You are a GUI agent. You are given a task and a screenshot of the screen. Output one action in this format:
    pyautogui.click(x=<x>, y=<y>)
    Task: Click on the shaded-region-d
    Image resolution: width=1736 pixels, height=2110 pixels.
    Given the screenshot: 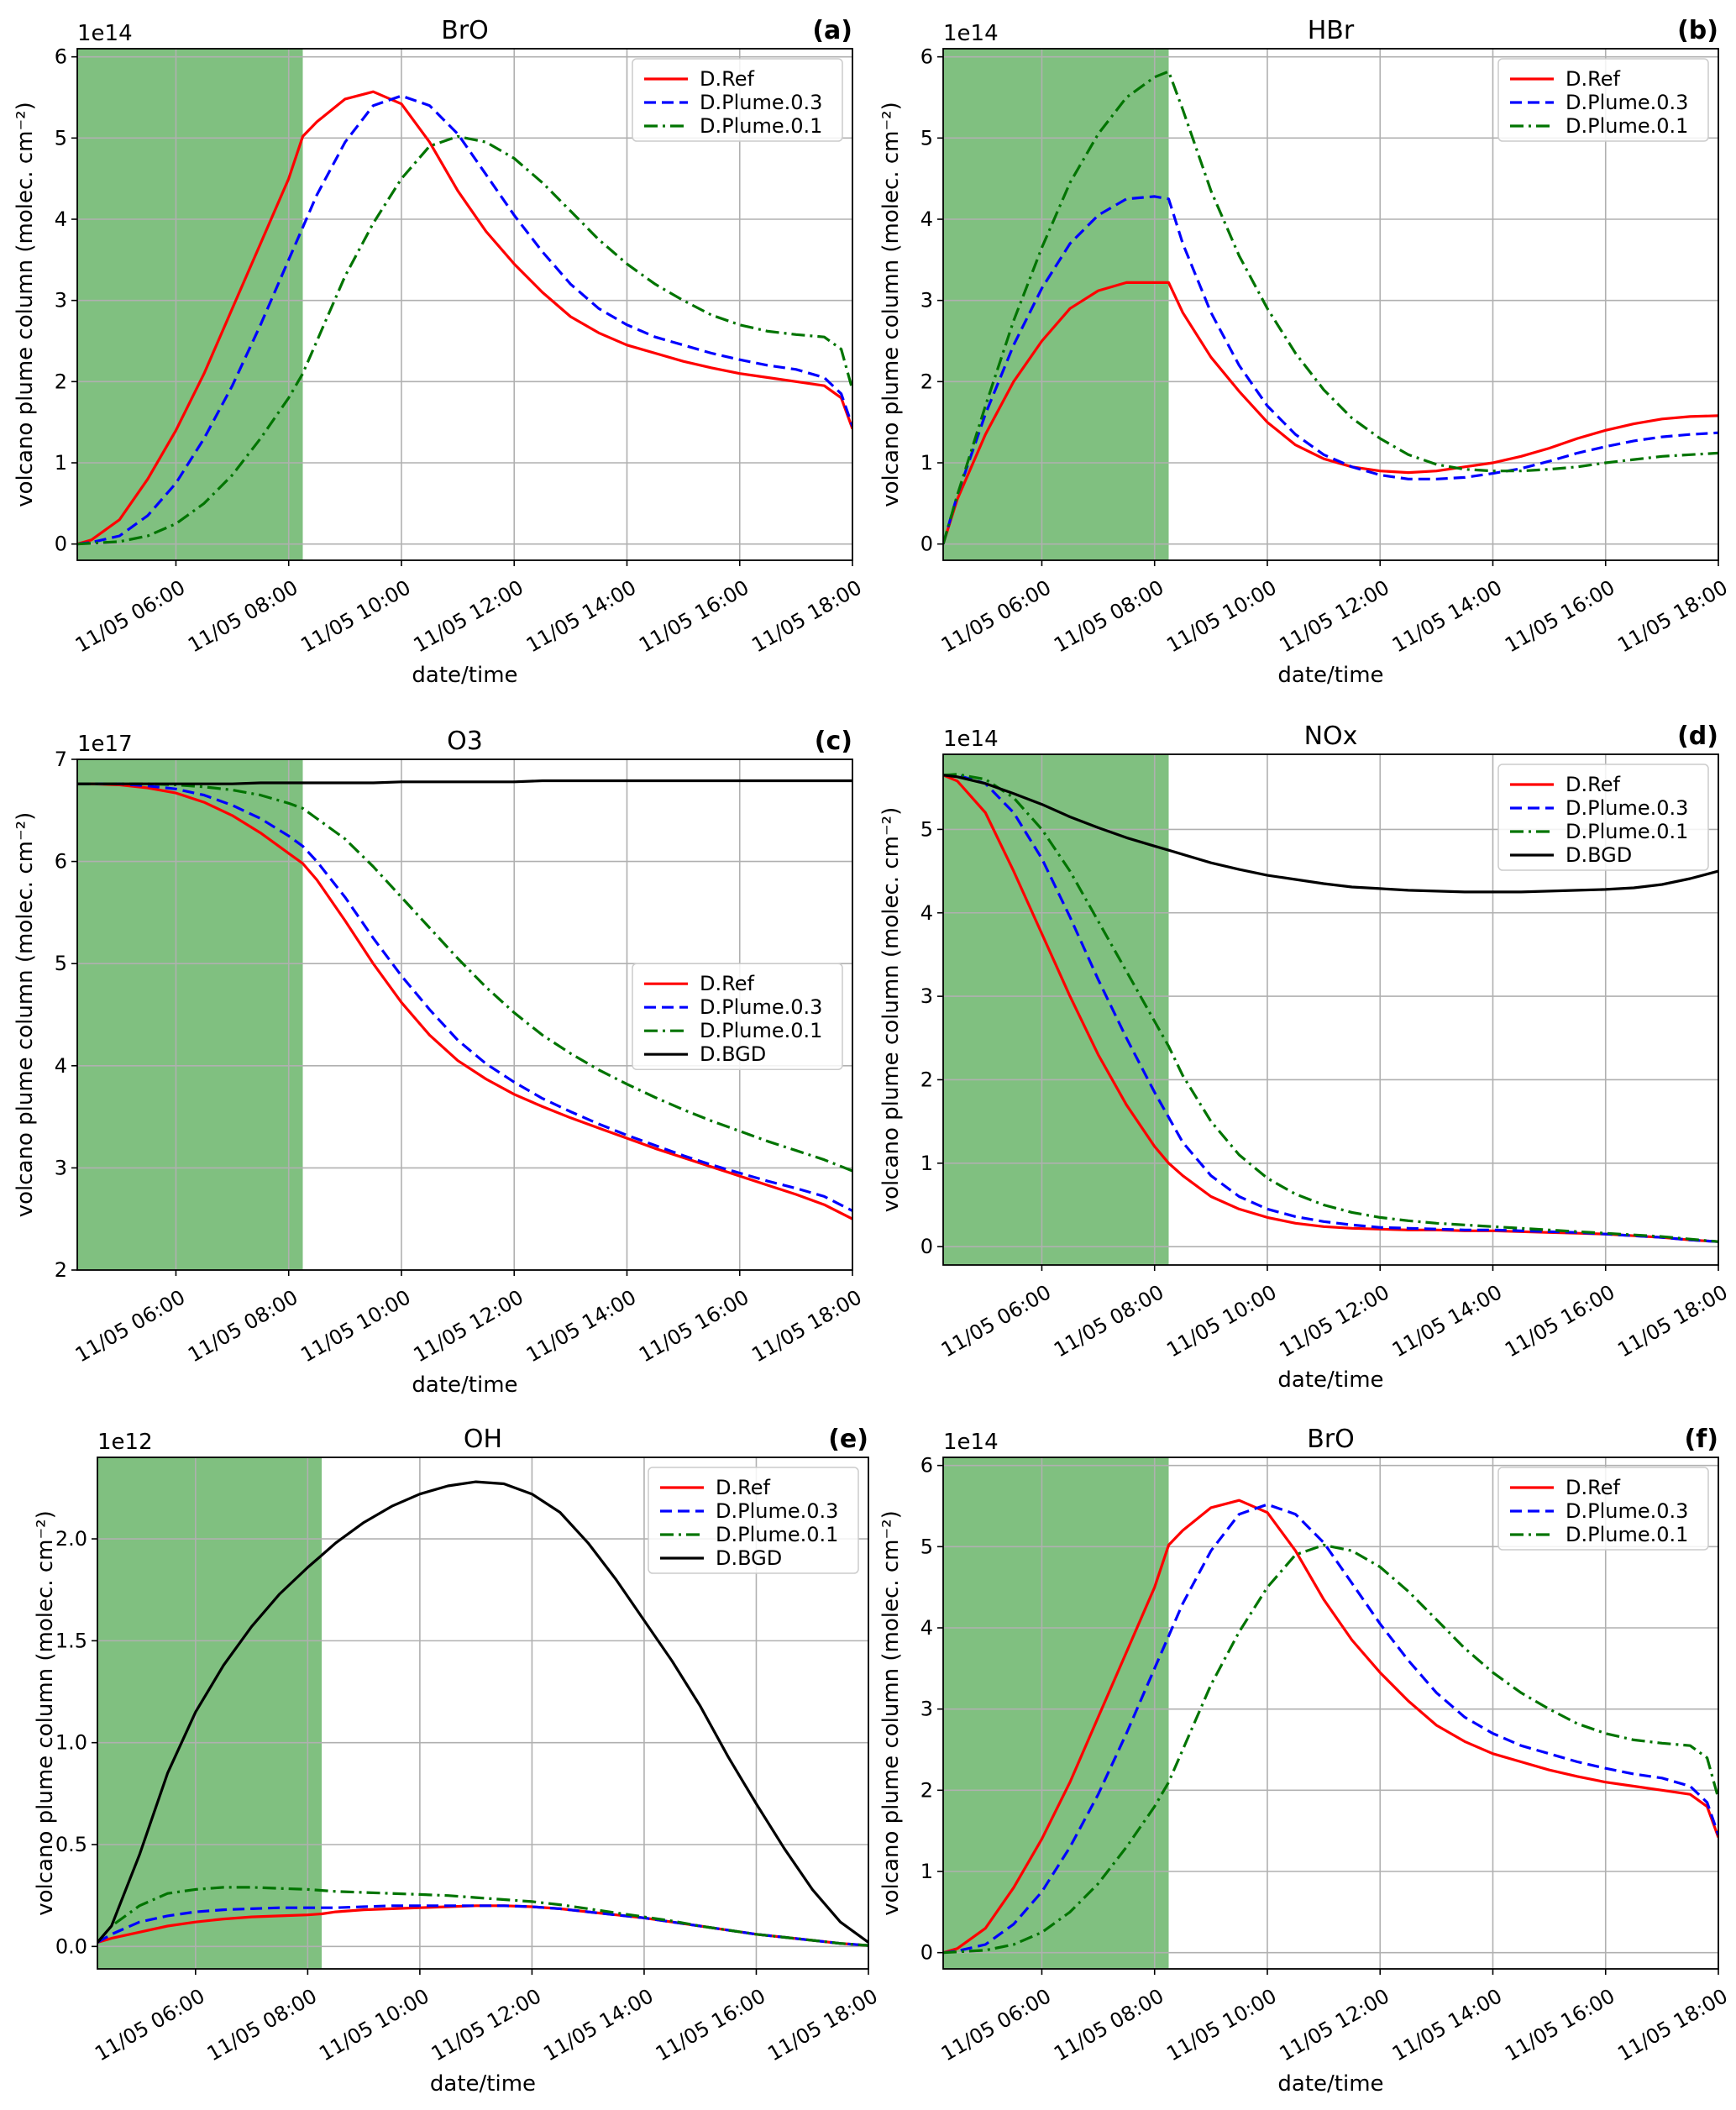 What is the action you would take?
    pyautogui.click(x=1056, y=1010)
    